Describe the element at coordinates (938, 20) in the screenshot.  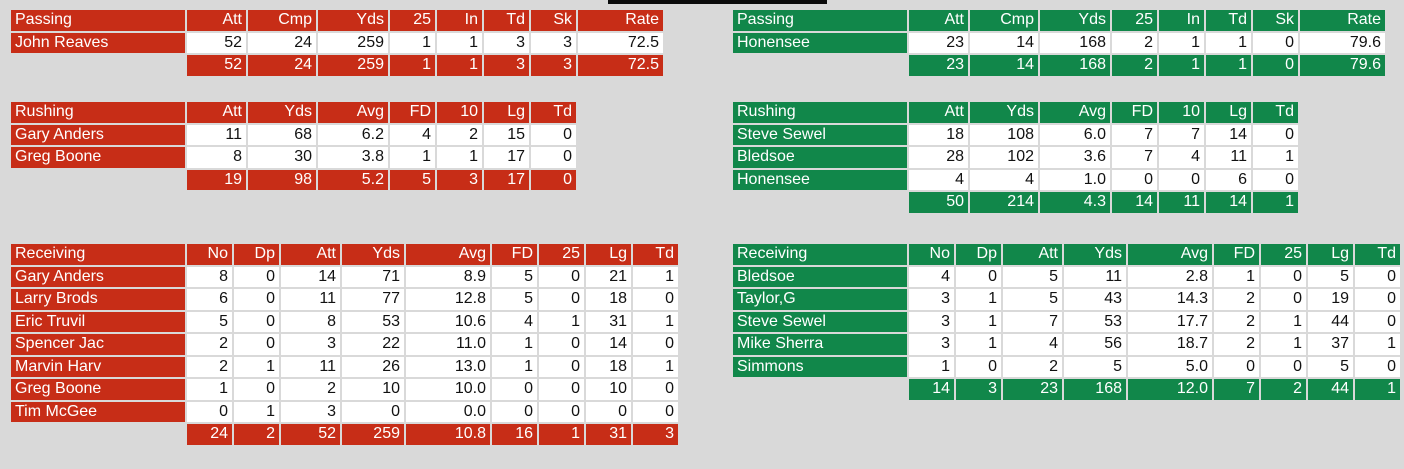
I see `column-header: Att` at that location.